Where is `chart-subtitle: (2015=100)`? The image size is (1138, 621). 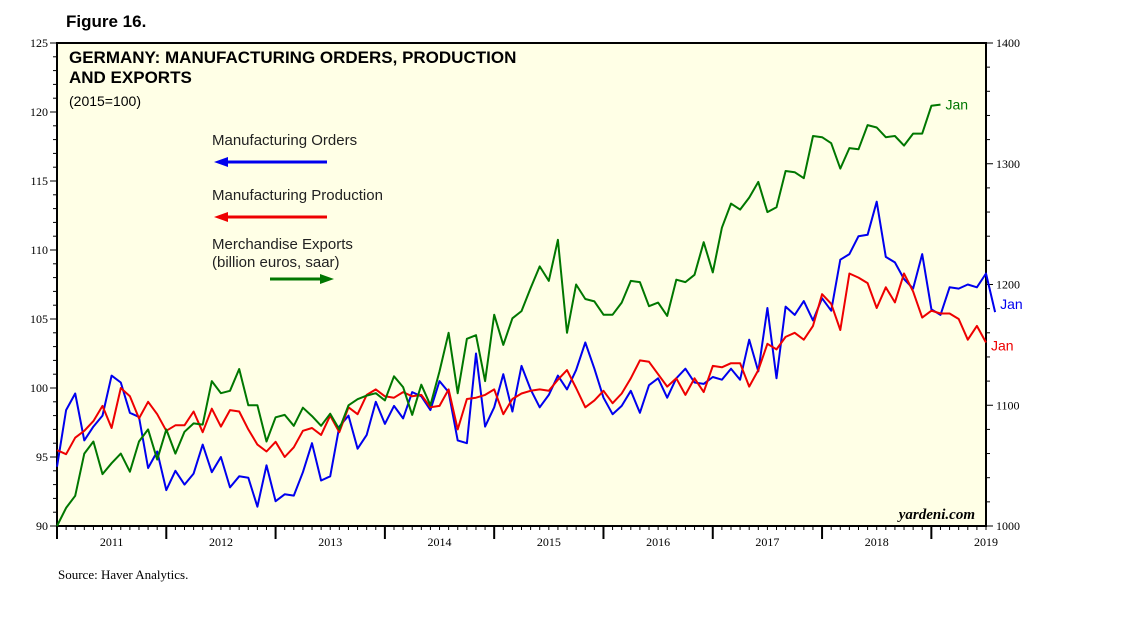
chart-subtitle: (2015=100) is located at coordinates (105, 101).